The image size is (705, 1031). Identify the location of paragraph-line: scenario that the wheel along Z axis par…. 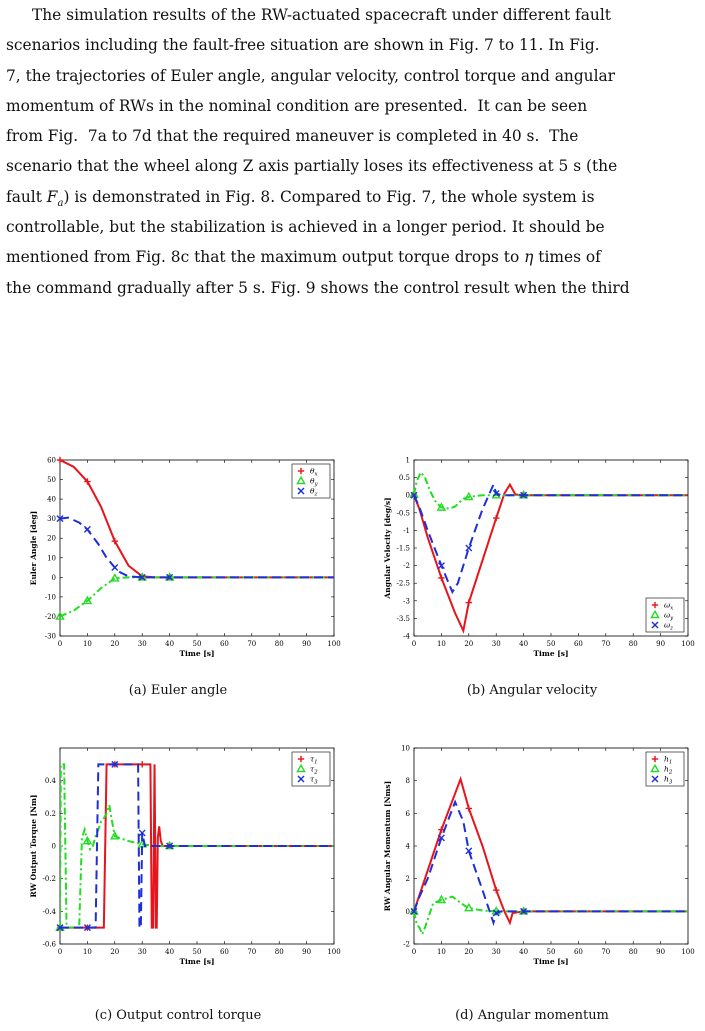
(312, 166).